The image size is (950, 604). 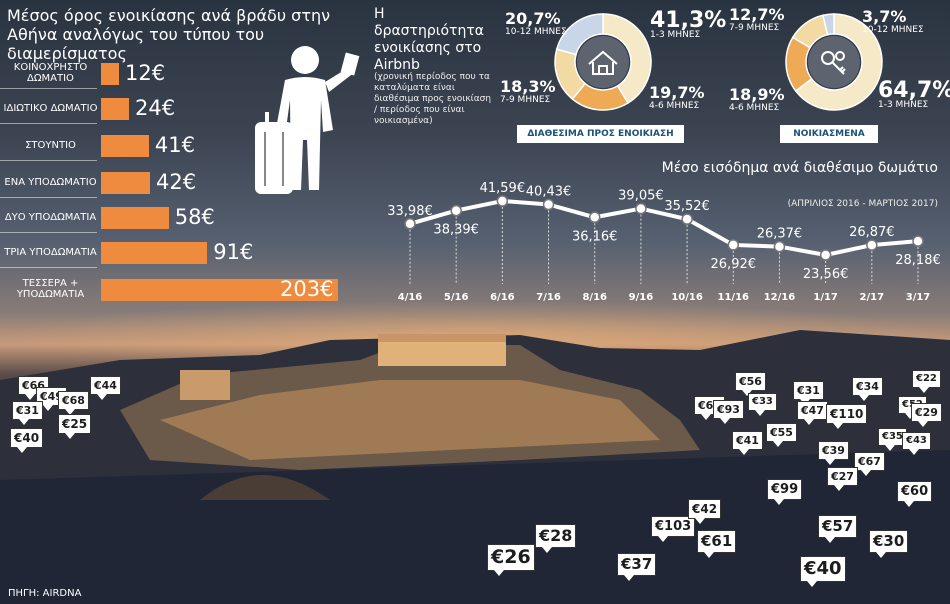 What do you see at coordinates (50, 108) in the screenshot?
I see `bar-category-label: ΙΔΙΩΤΙΚΟ ΔΩΜΑΤΙΟ` at bounding box center [50, 108].